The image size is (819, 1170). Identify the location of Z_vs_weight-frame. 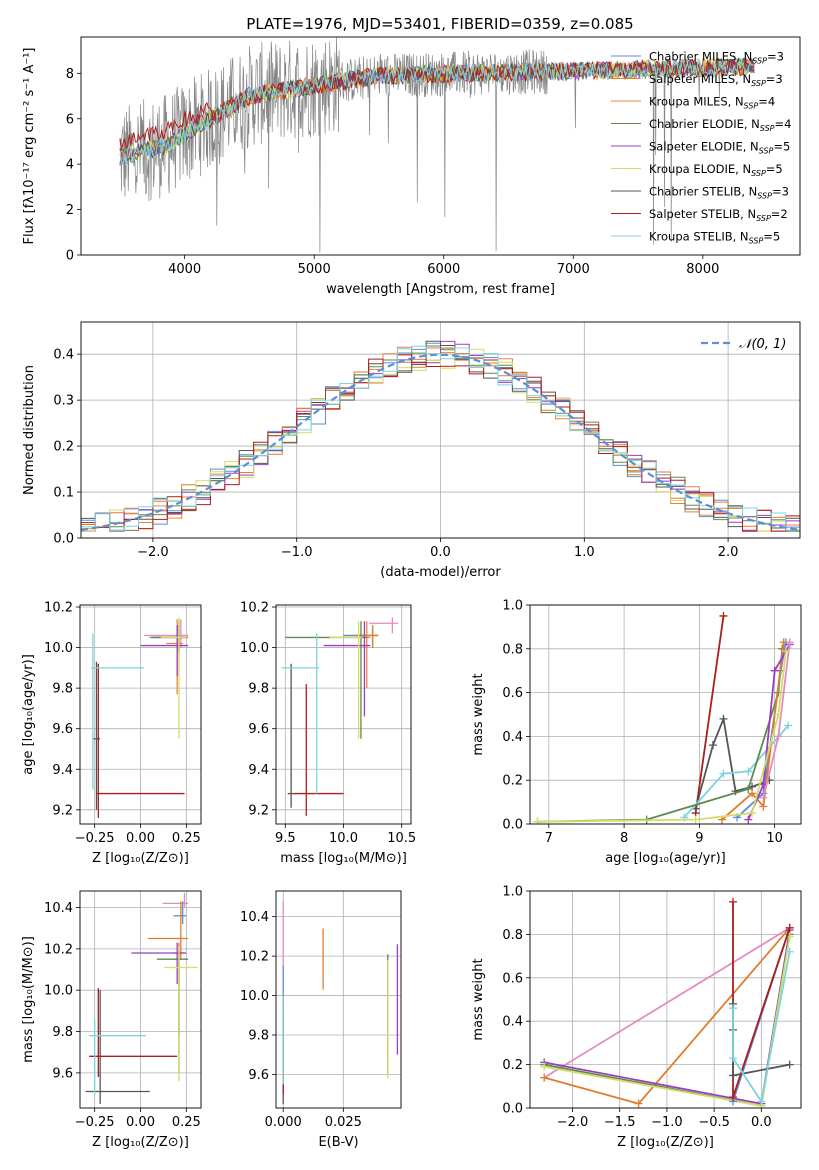
(665, 999).